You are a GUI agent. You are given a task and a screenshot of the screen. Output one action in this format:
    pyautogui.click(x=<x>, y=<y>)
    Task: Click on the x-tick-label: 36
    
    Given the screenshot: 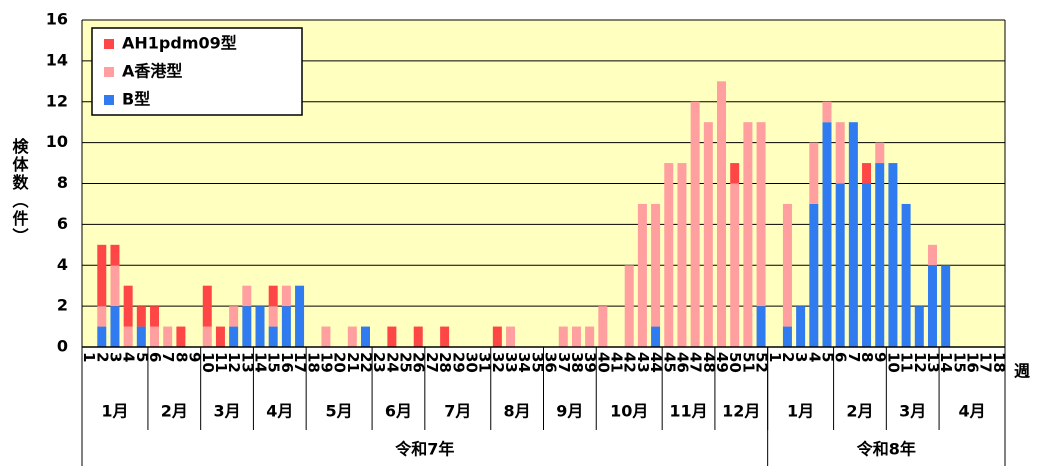 What is the action you would take?
    pyautogui.click(x=551, y=362)
    